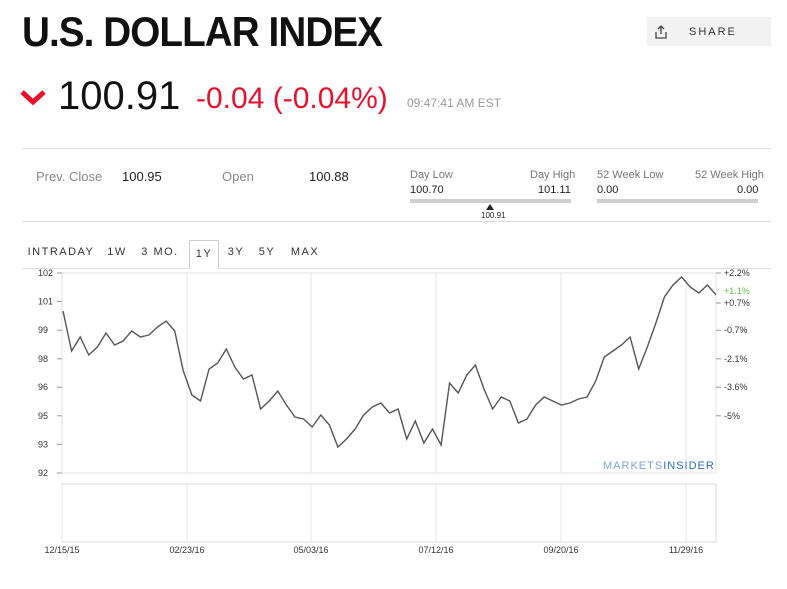 This screenshot has width=787, height=589. I want to click on y-tick-label: 99, so click(43, 330).